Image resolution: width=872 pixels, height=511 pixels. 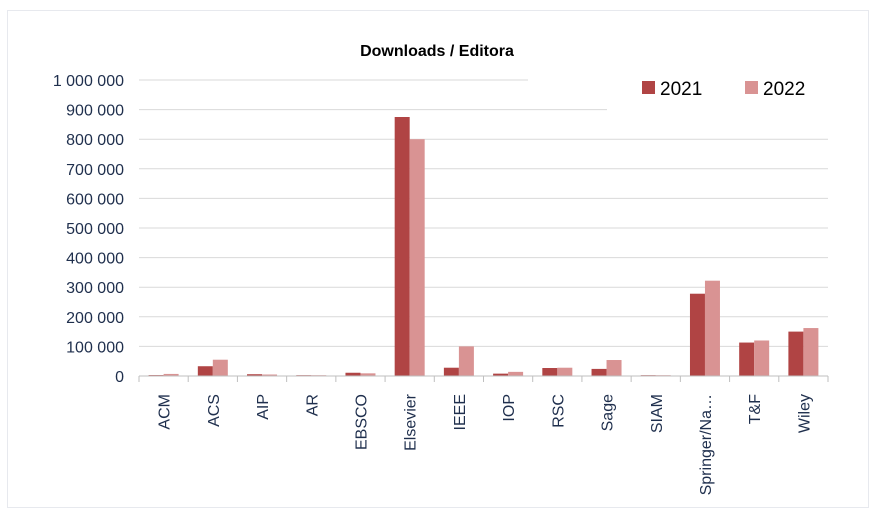 What do you see at coordinates (95, 199) in the screenshot?
I see `y-tick-label: 600 000` at bounding box center [95, 199].